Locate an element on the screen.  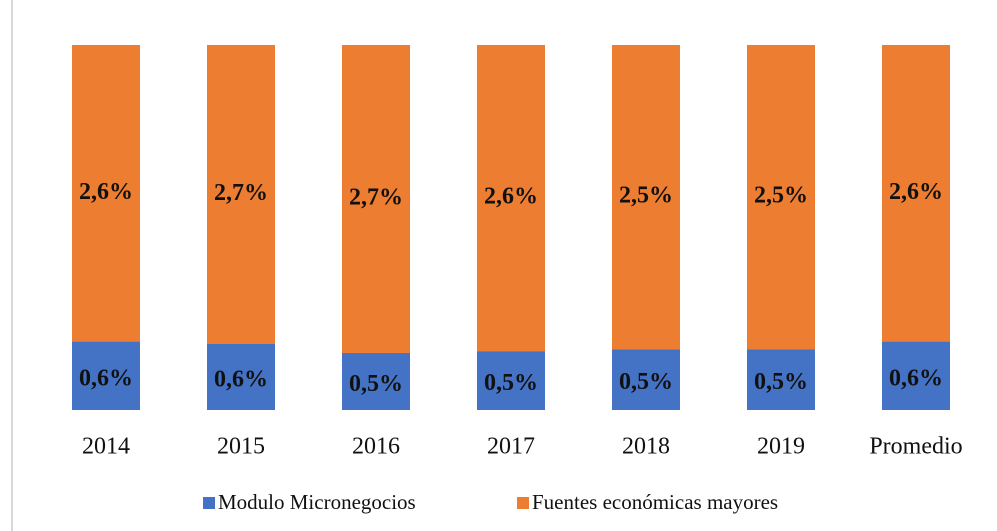
x-tick-label: 2017 is located at coordinates (511, 447).